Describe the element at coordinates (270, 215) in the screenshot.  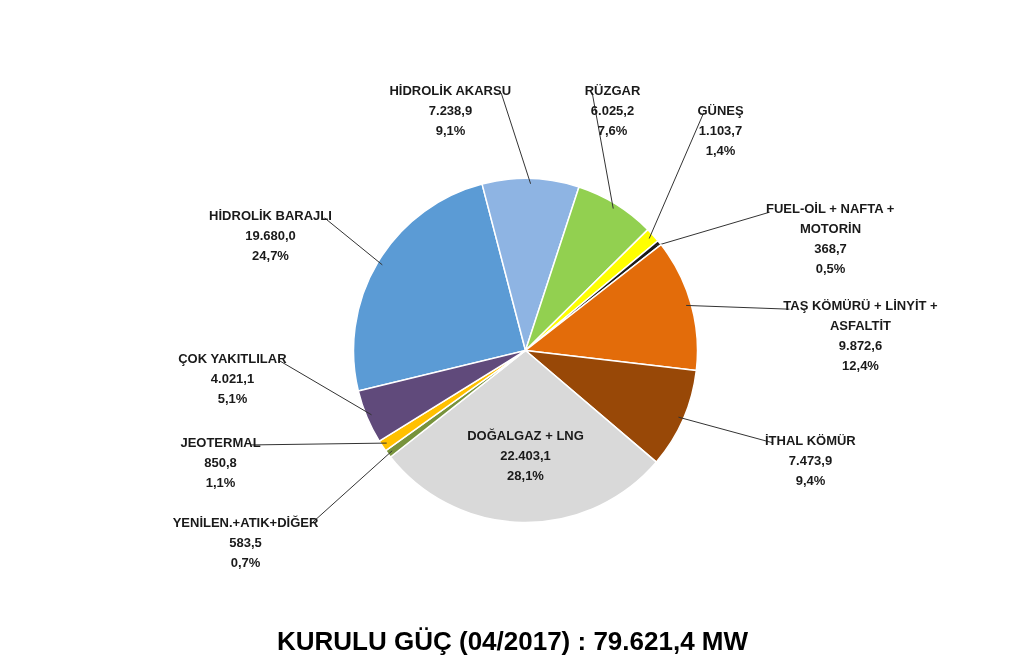
I see `slice-label: HİDROLİK BARAJLI` at that location.